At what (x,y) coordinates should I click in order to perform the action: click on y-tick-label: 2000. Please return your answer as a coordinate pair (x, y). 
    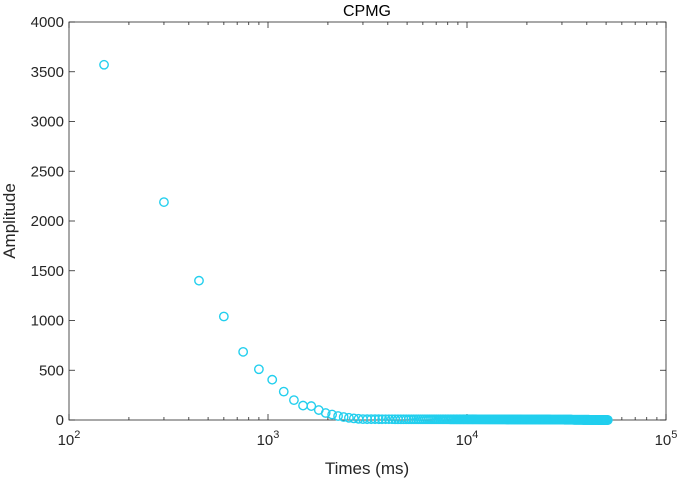
    Looking at the image, I should click on (47, 221).